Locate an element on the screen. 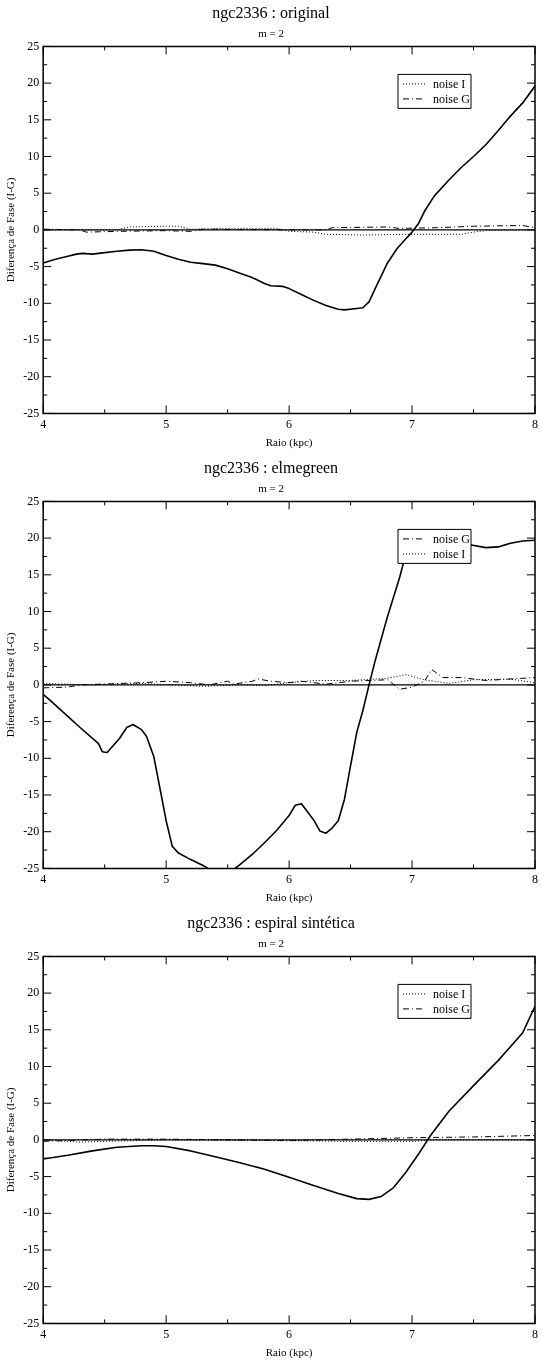 Image resolution: width=542 pixels, height=1366 pixels. chart-title: ngc2336 : original is located at coordinates (271, 12).